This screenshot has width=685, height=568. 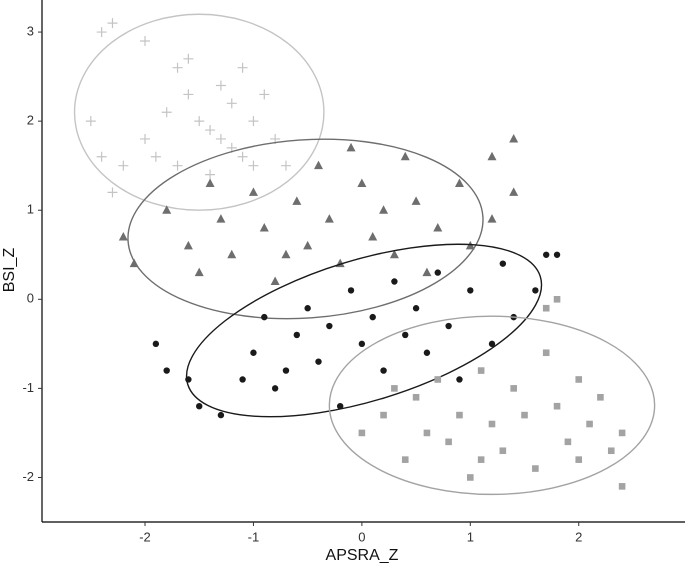 I want to click on x-tick-label: 0, so click(x=361, y=536).